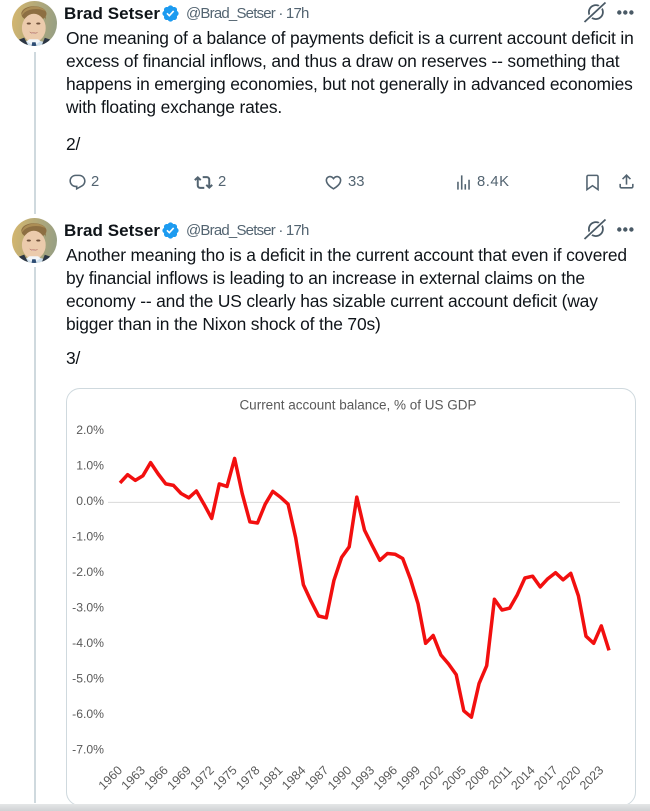 The width and height of the screenshot is (650, 811). Describe the element at coordinates (454, 777) in the screenshot. I see `svg-text: 2005` at that location.